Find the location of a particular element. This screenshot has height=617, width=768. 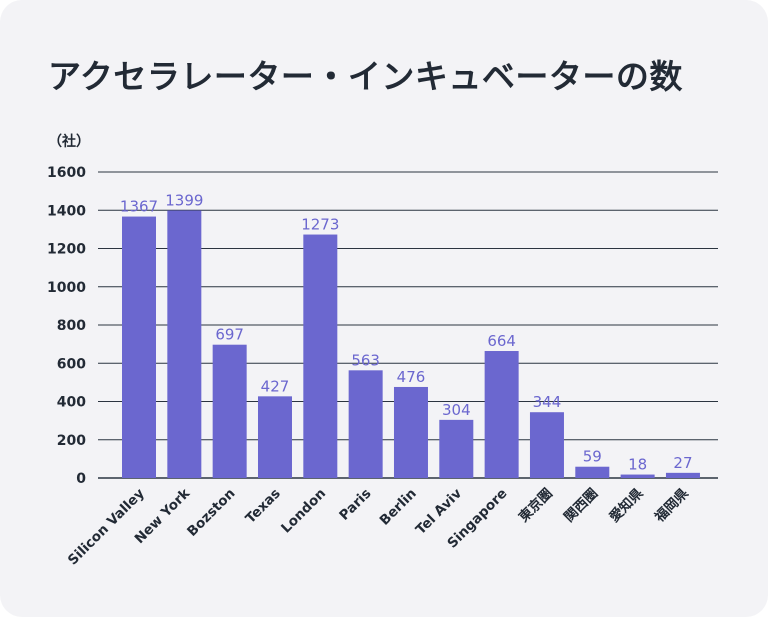

data-label: 59 is located at coordinates (592, 457).